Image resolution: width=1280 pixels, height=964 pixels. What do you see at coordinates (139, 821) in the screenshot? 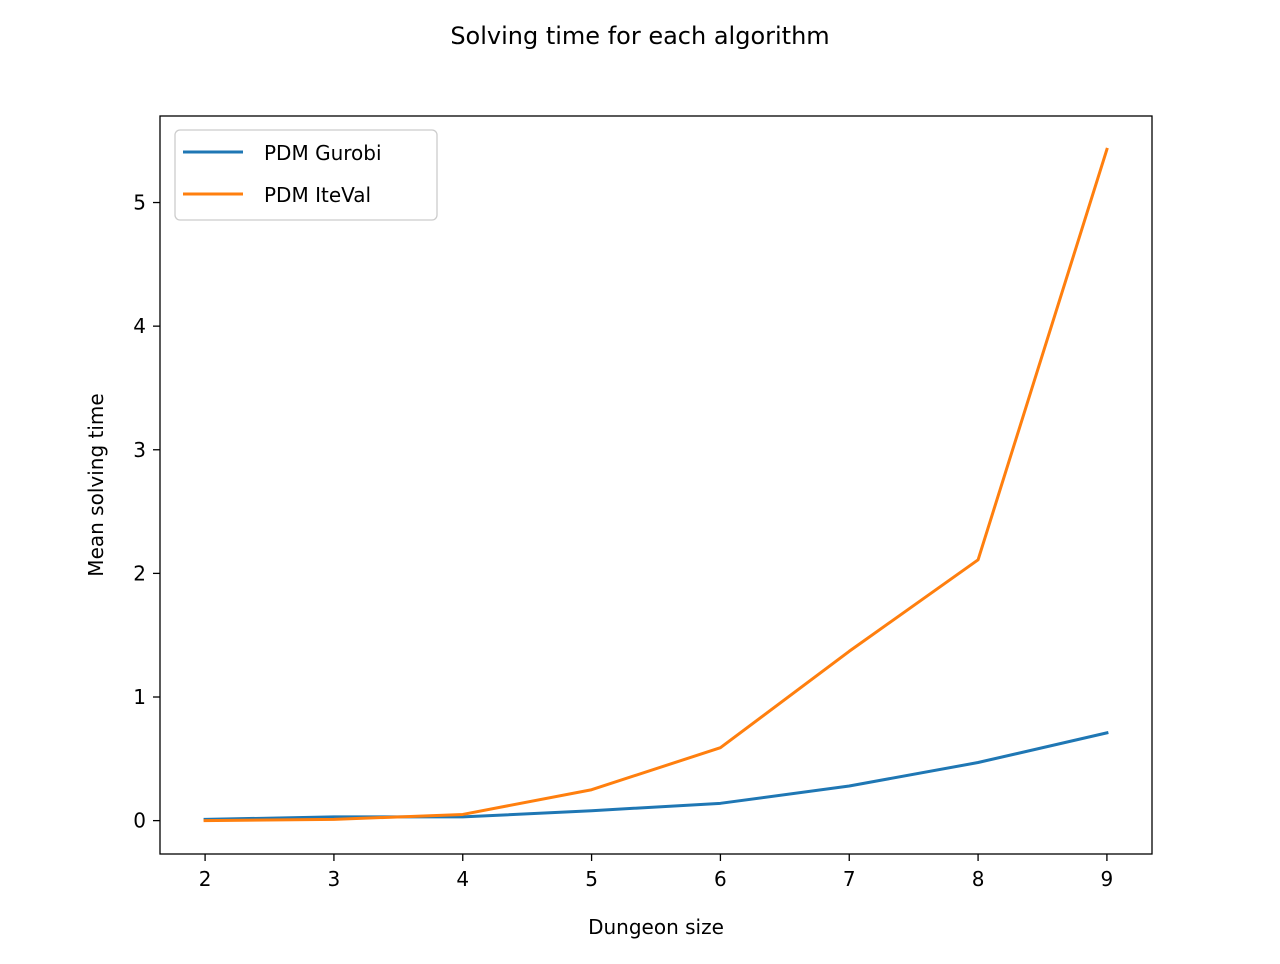
I see `y-tick-label: 0` at bounding box center [139, 821].